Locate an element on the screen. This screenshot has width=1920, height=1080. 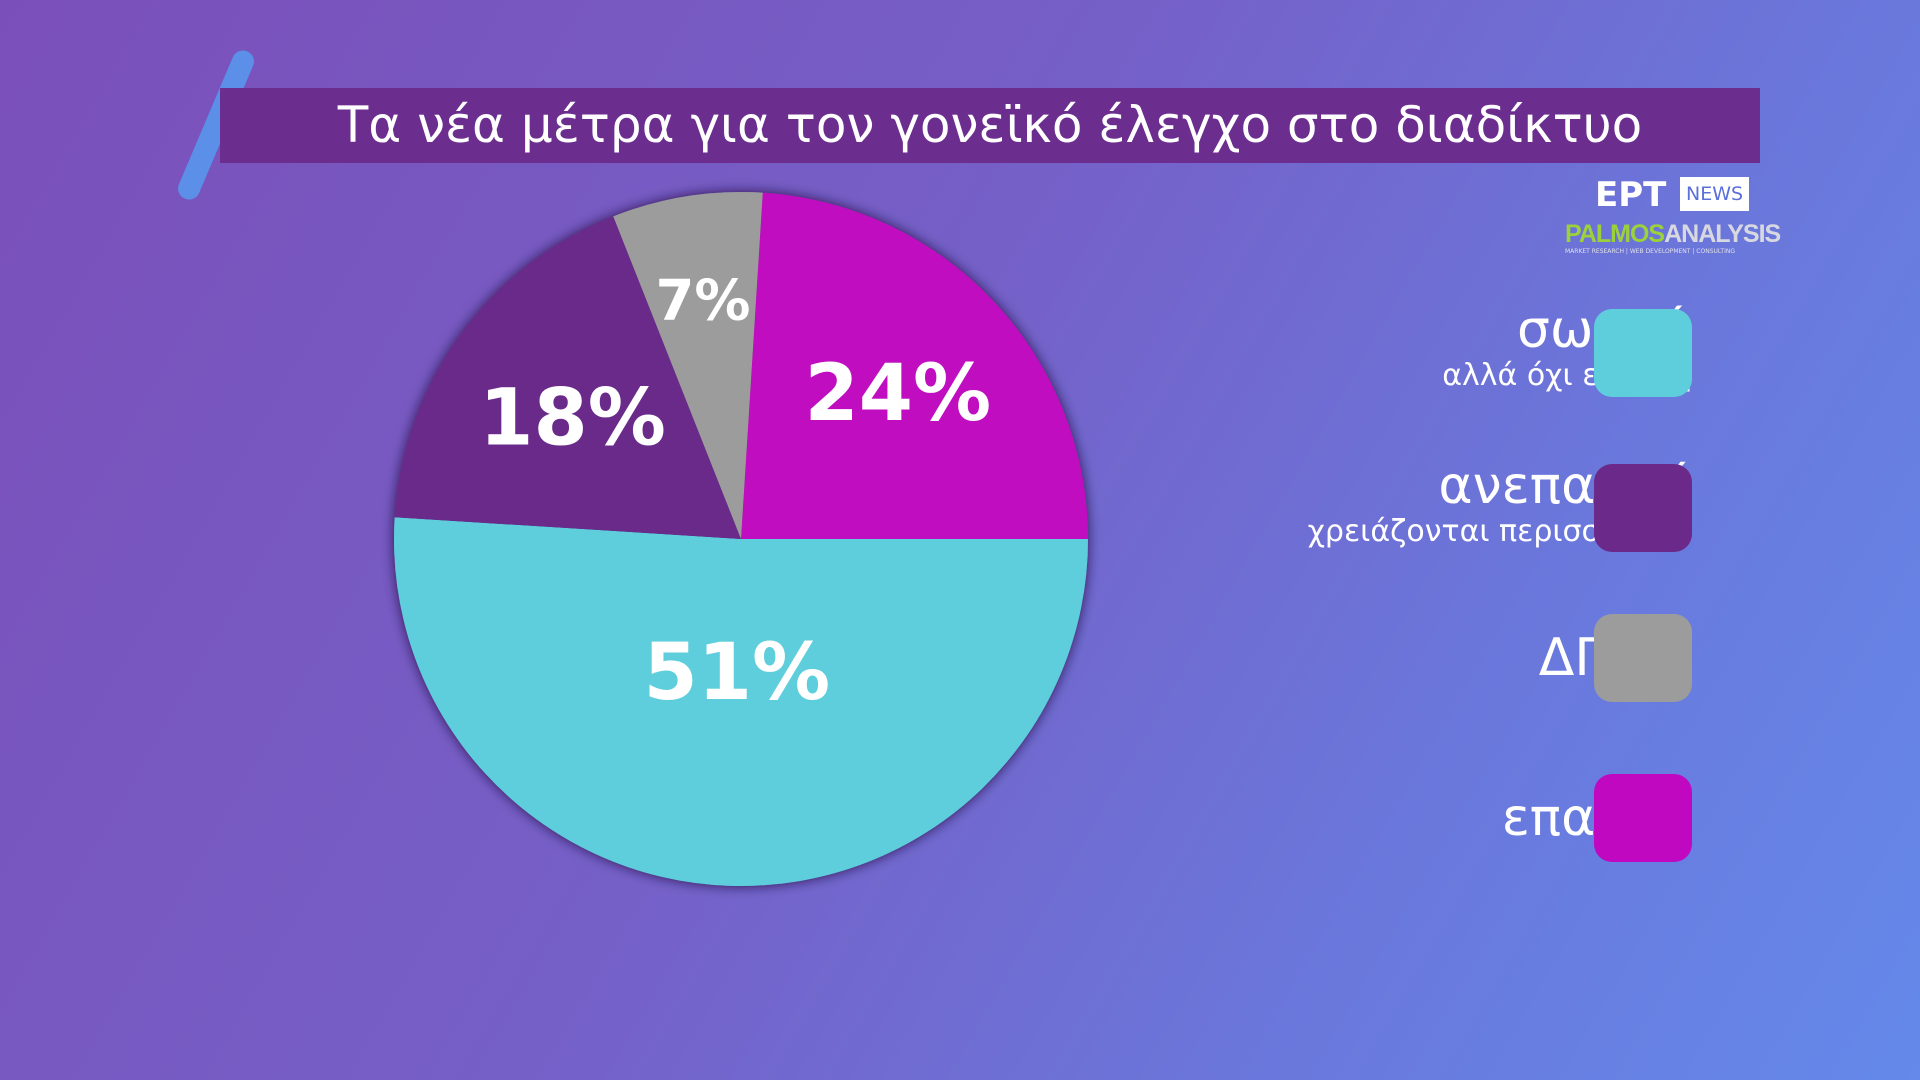
slice-data-label: 24% is located at coordinates (897, 394).